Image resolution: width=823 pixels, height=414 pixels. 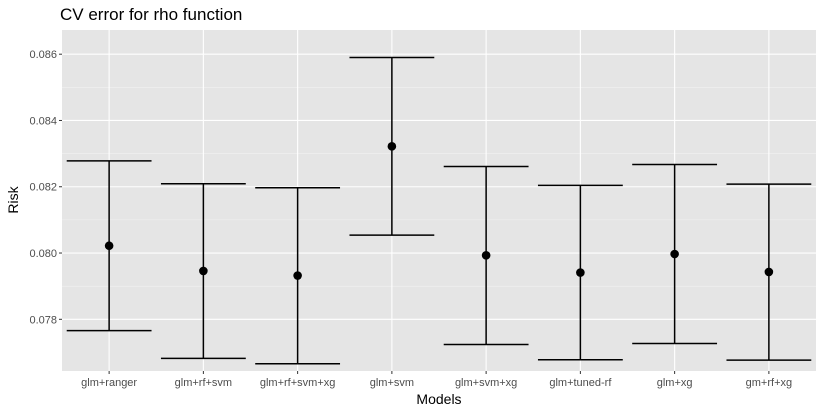 What do you see at coordinates (392, 383) in the screenshot?
I see `x-tick-label: glm+svm` at bounding box center [392, 383].